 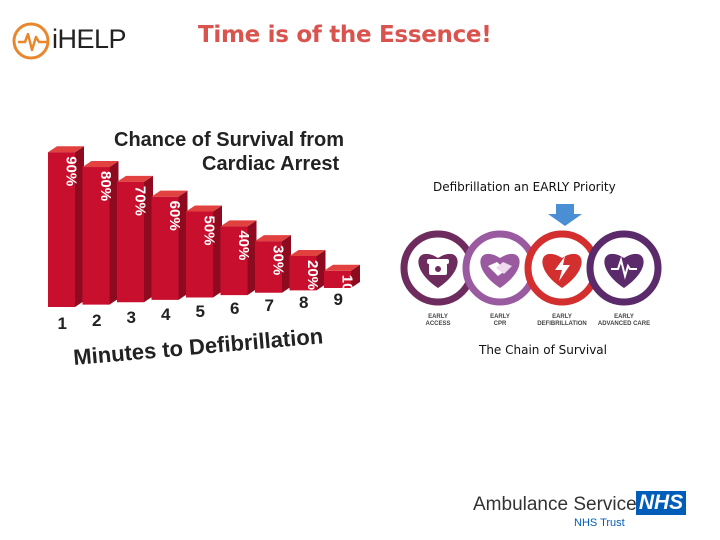 I want to click on handshake-icon, so click(x=500, y=269).